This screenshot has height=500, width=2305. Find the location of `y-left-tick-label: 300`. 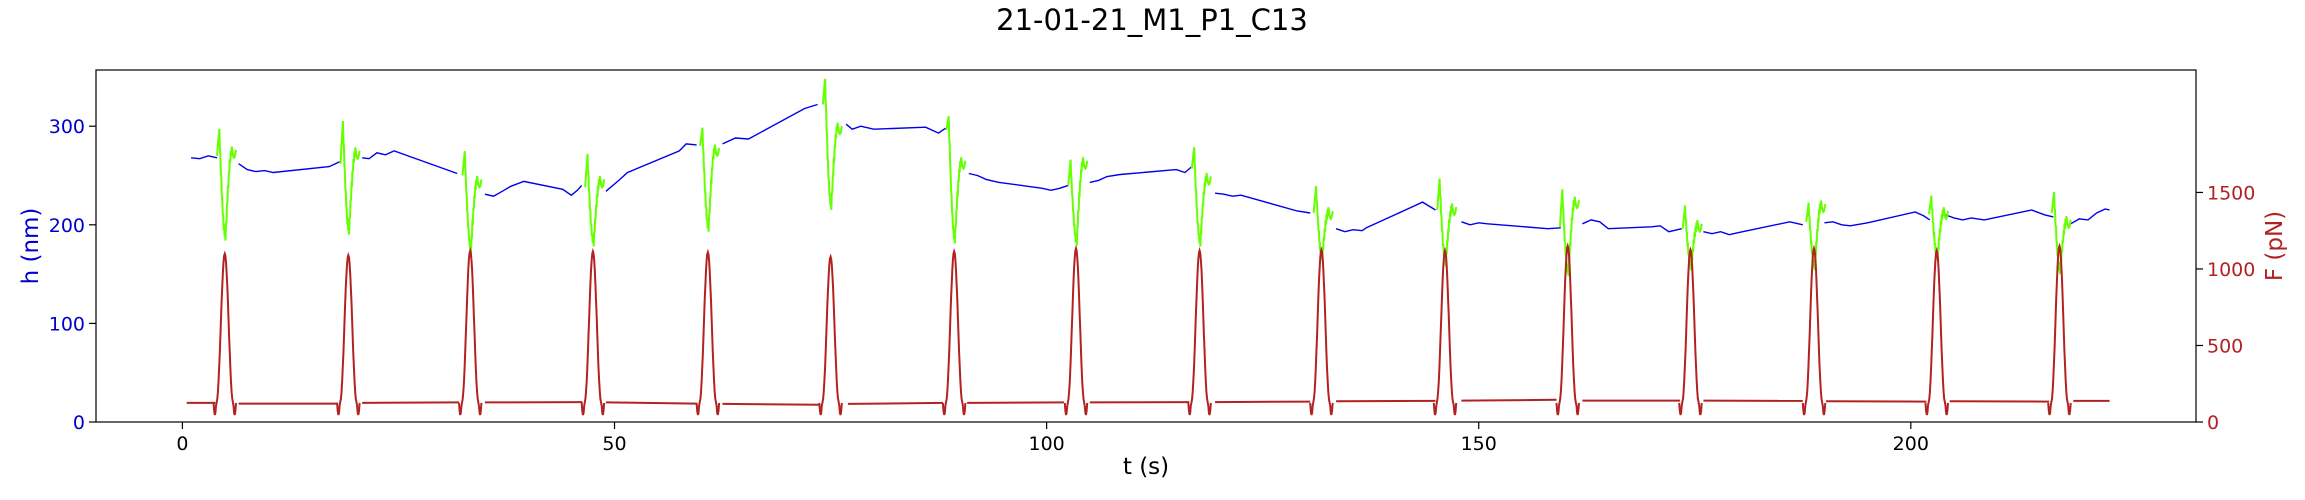

y-left-tick-label: 300 is located at coordinates (67, 127).